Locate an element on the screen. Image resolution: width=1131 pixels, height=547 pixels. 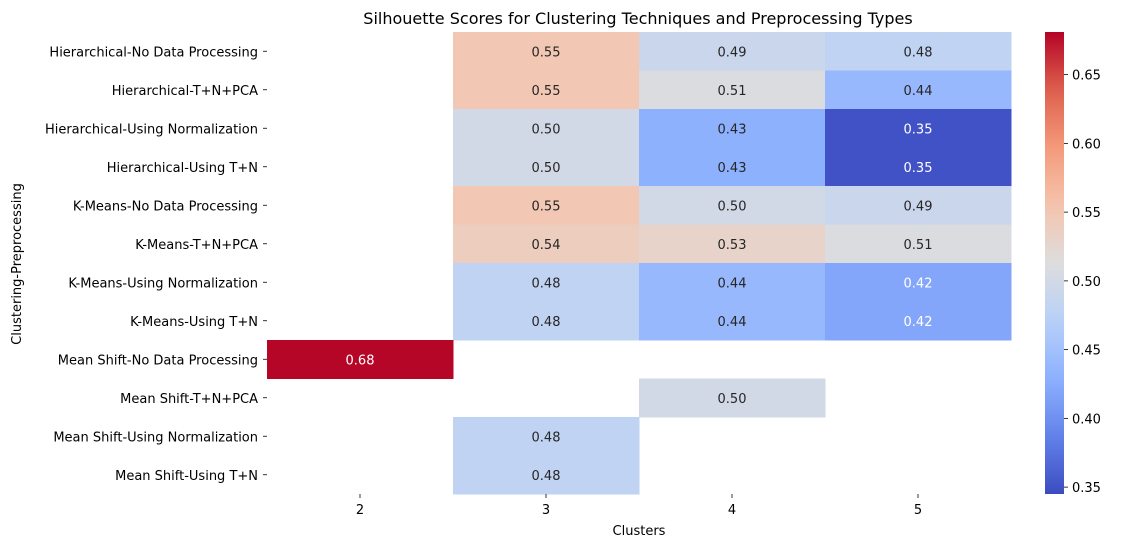
colorbar-tick-label: 0.65 is located at coordinates (1086, 76).